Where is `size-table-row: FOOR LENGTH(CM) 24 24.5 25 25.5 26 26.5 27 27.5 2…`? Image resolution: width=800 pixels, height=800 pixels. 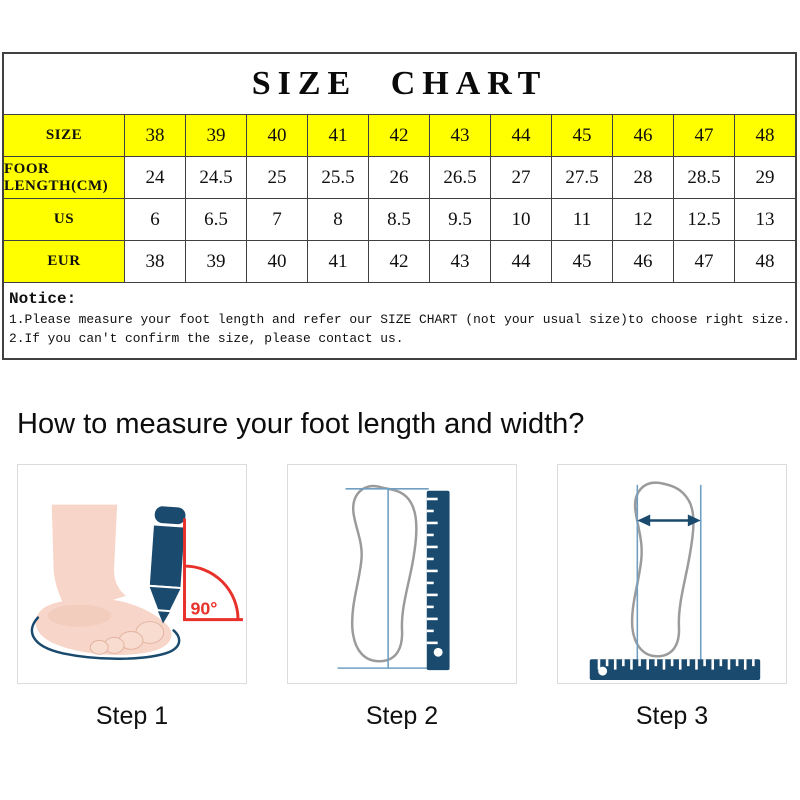 size-table-row: FOOR LENGTH(CM) 24 24.5 25 25.5 26 26.5 27 27.5 2… is located at coordinates (399, 177).